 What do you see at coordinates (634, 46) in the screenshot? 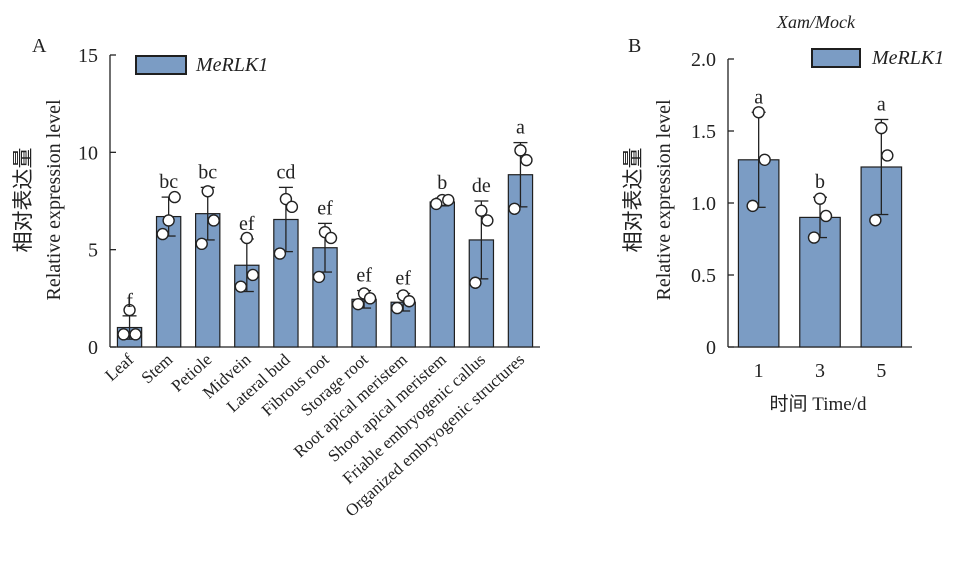
I see `panel-b-label: B` at bounding box center [634, 46].